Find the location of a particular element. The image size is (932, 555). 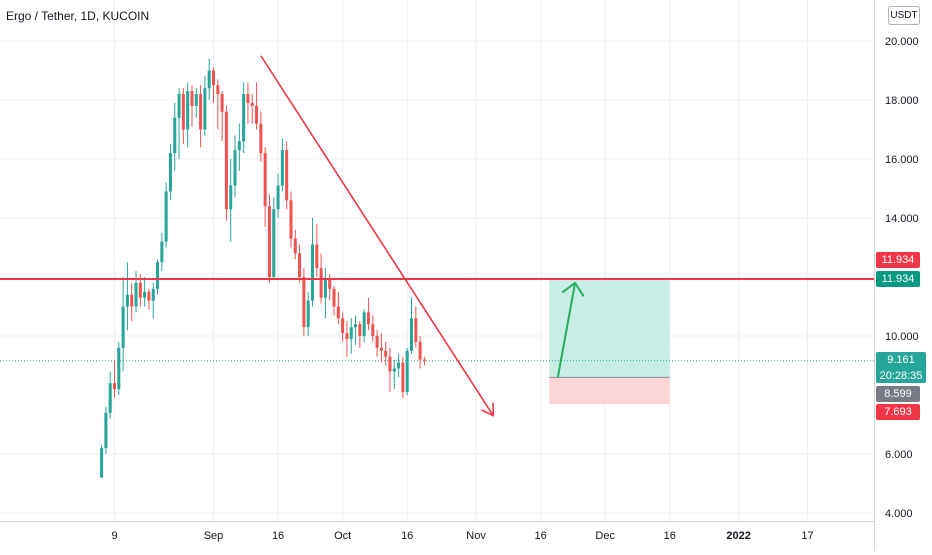

stop-price-label: 7.693 is located at coordinates (898, 412).